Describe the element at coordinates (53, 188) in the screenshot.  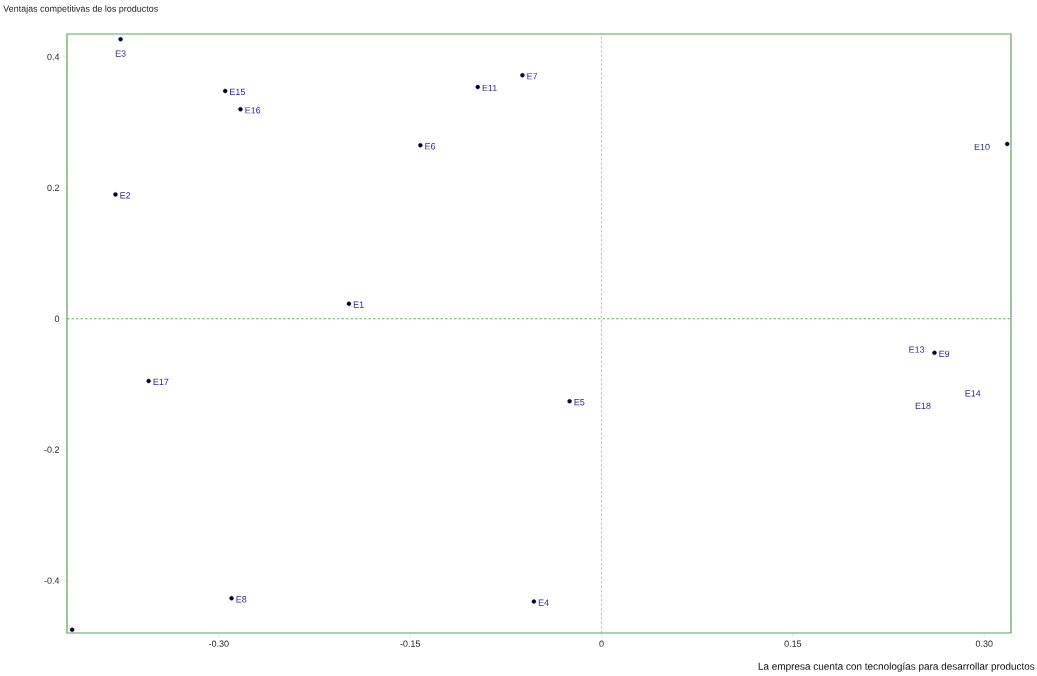
I see `y-tick-label: 0.2` at that location.